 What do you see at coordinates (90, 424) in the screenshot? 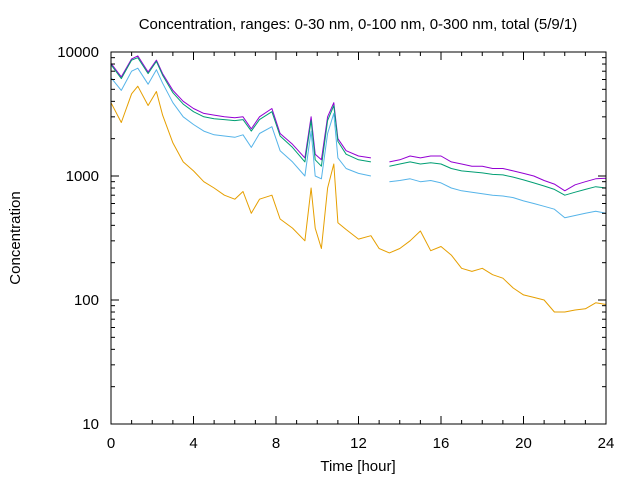
I see `y-tick-label: 10` at bounding box center [90, 424].